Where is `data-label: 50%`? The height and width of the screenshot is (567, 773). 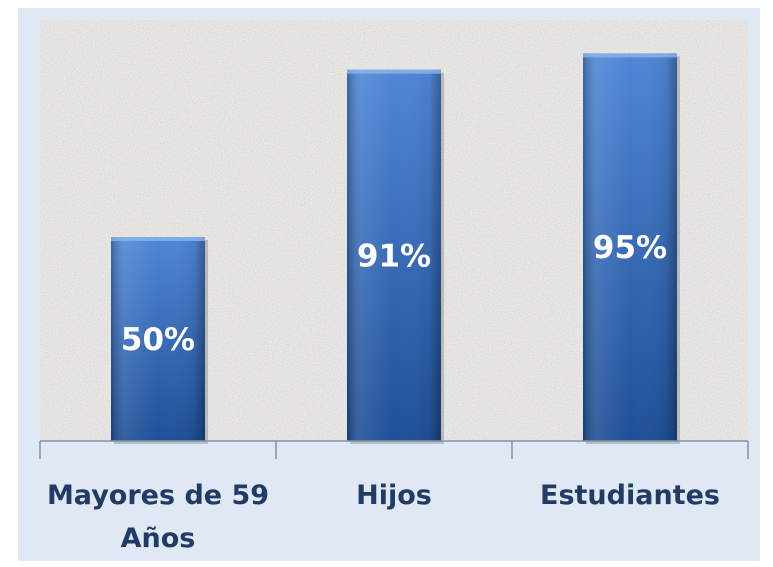 data-label: 50% is located at coordinates (158, 340).